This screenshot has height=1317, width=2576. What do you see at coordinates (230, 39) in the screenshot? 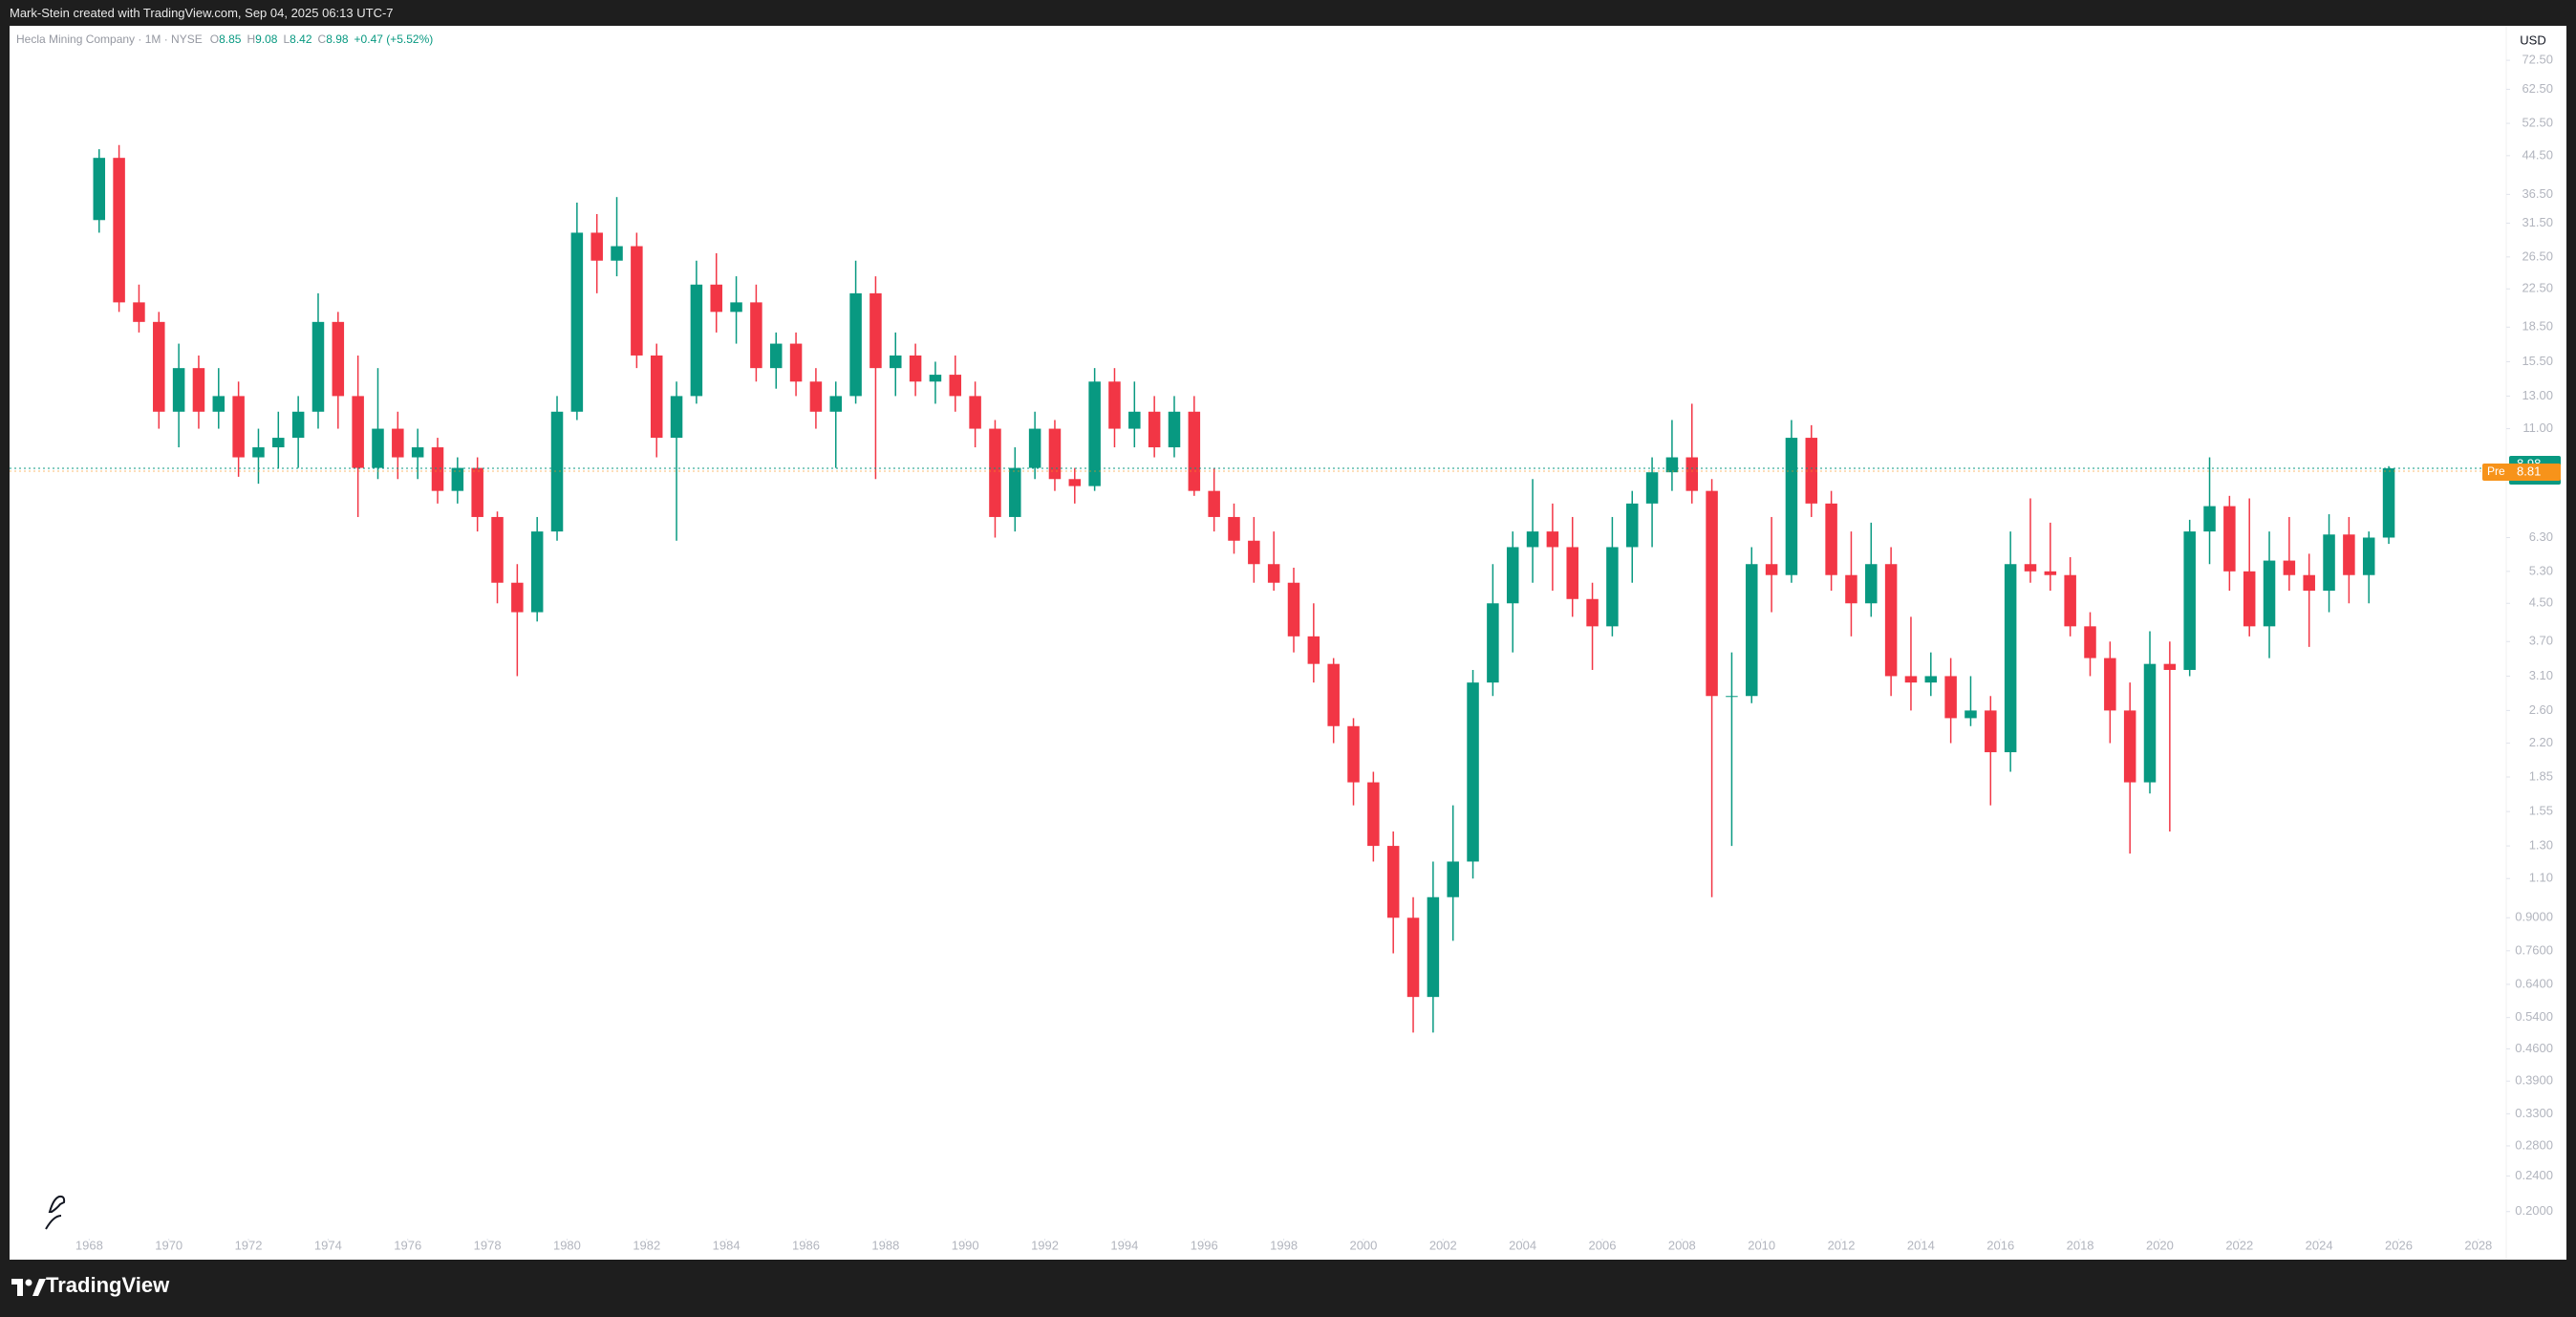
I see `legend-open: 8.85` at bounding box center [230, 39].